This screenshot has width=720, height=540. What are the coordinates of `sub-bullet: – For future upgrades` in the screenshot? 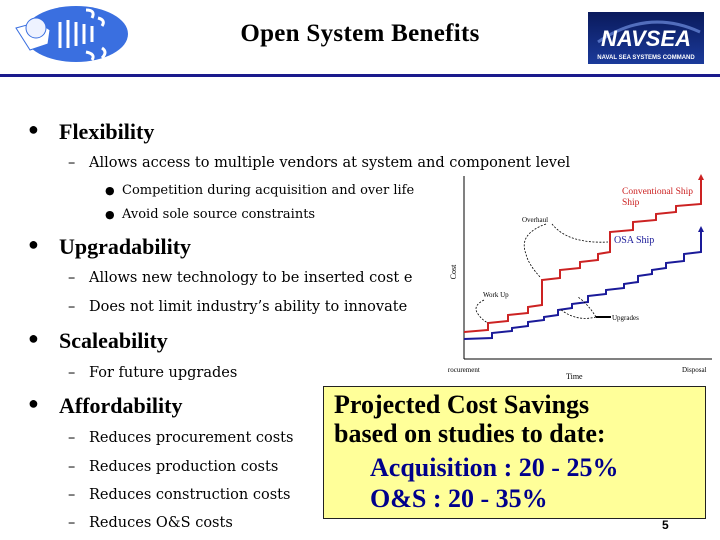 It's located at (153, 373).